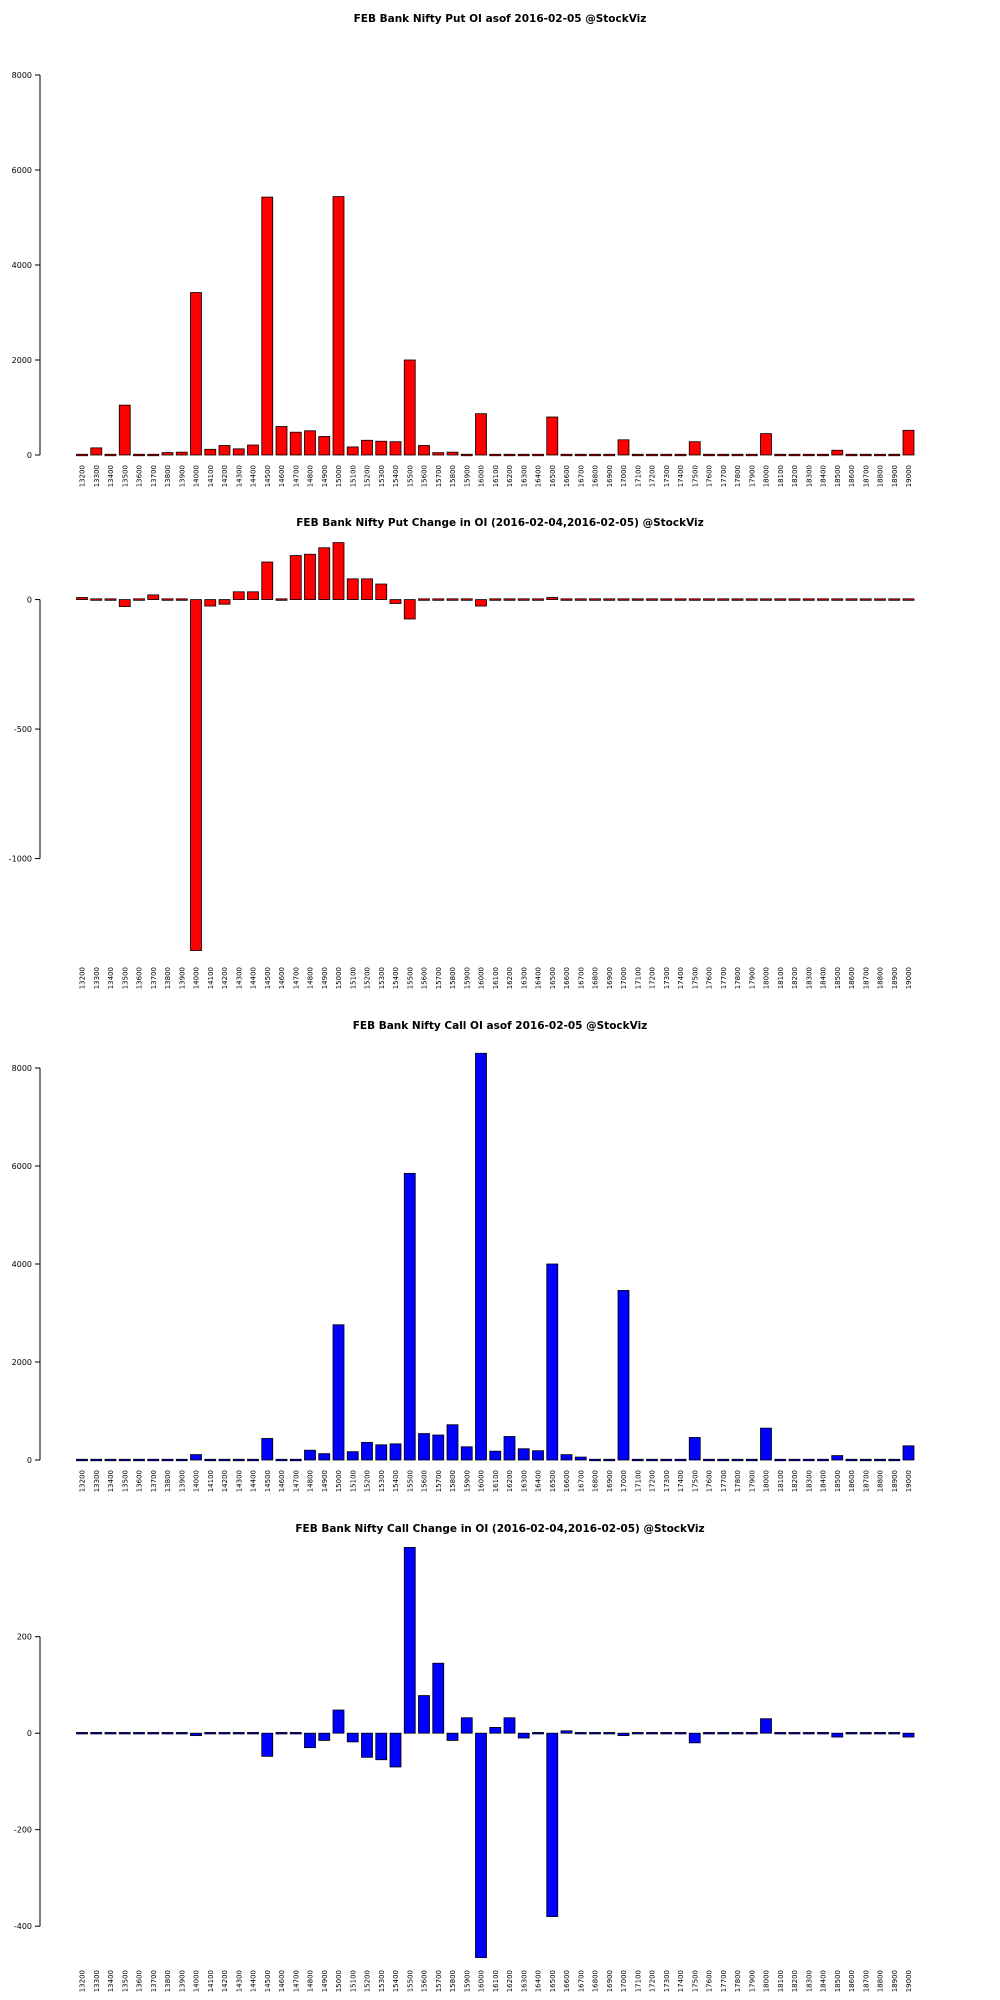 This screenshot has height=2000, width=1000. What do you see at coordinates (282, 978) in the screenshot?
I see `x-tick-label: 14600` at bounding box center [282, 978].